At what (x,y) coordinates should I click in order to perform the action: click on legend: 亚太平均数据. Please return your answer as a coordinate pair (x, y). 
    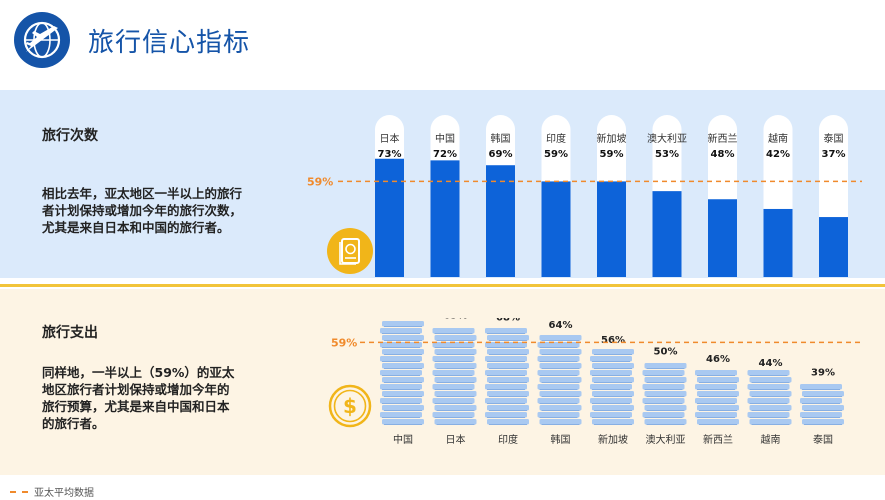
    Looking at the image, I should click on (52, 491).